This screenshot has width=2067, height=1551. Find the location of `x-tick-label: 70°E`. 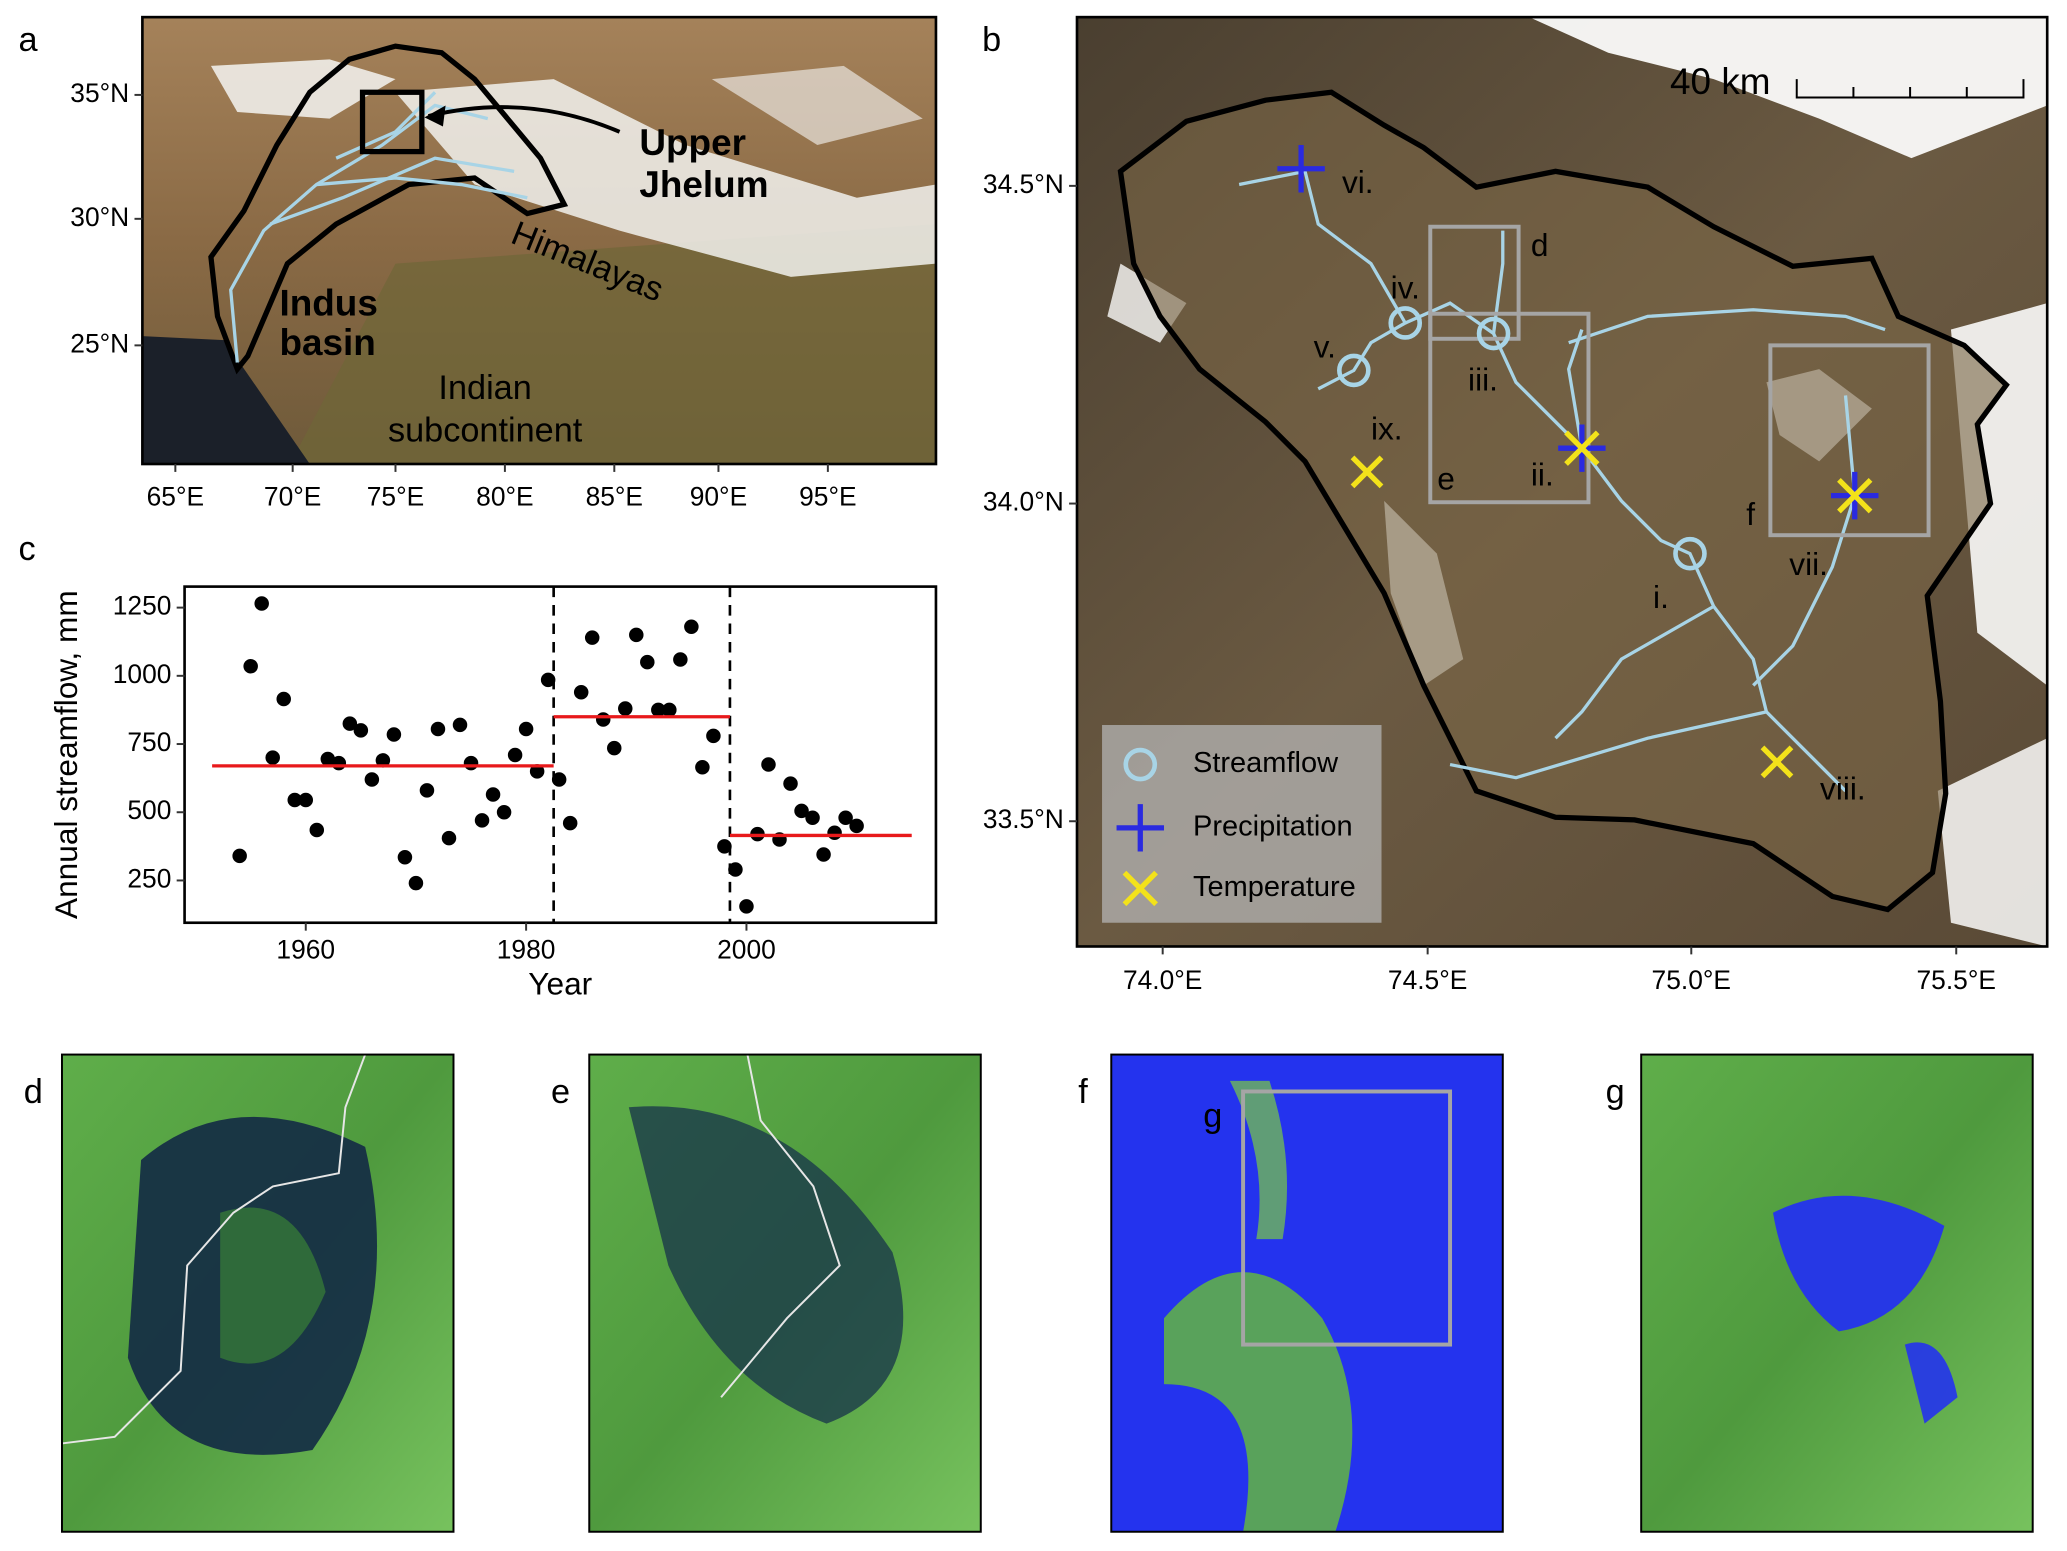

x-tick-label: 70°E is located at coordinates (292, 496).